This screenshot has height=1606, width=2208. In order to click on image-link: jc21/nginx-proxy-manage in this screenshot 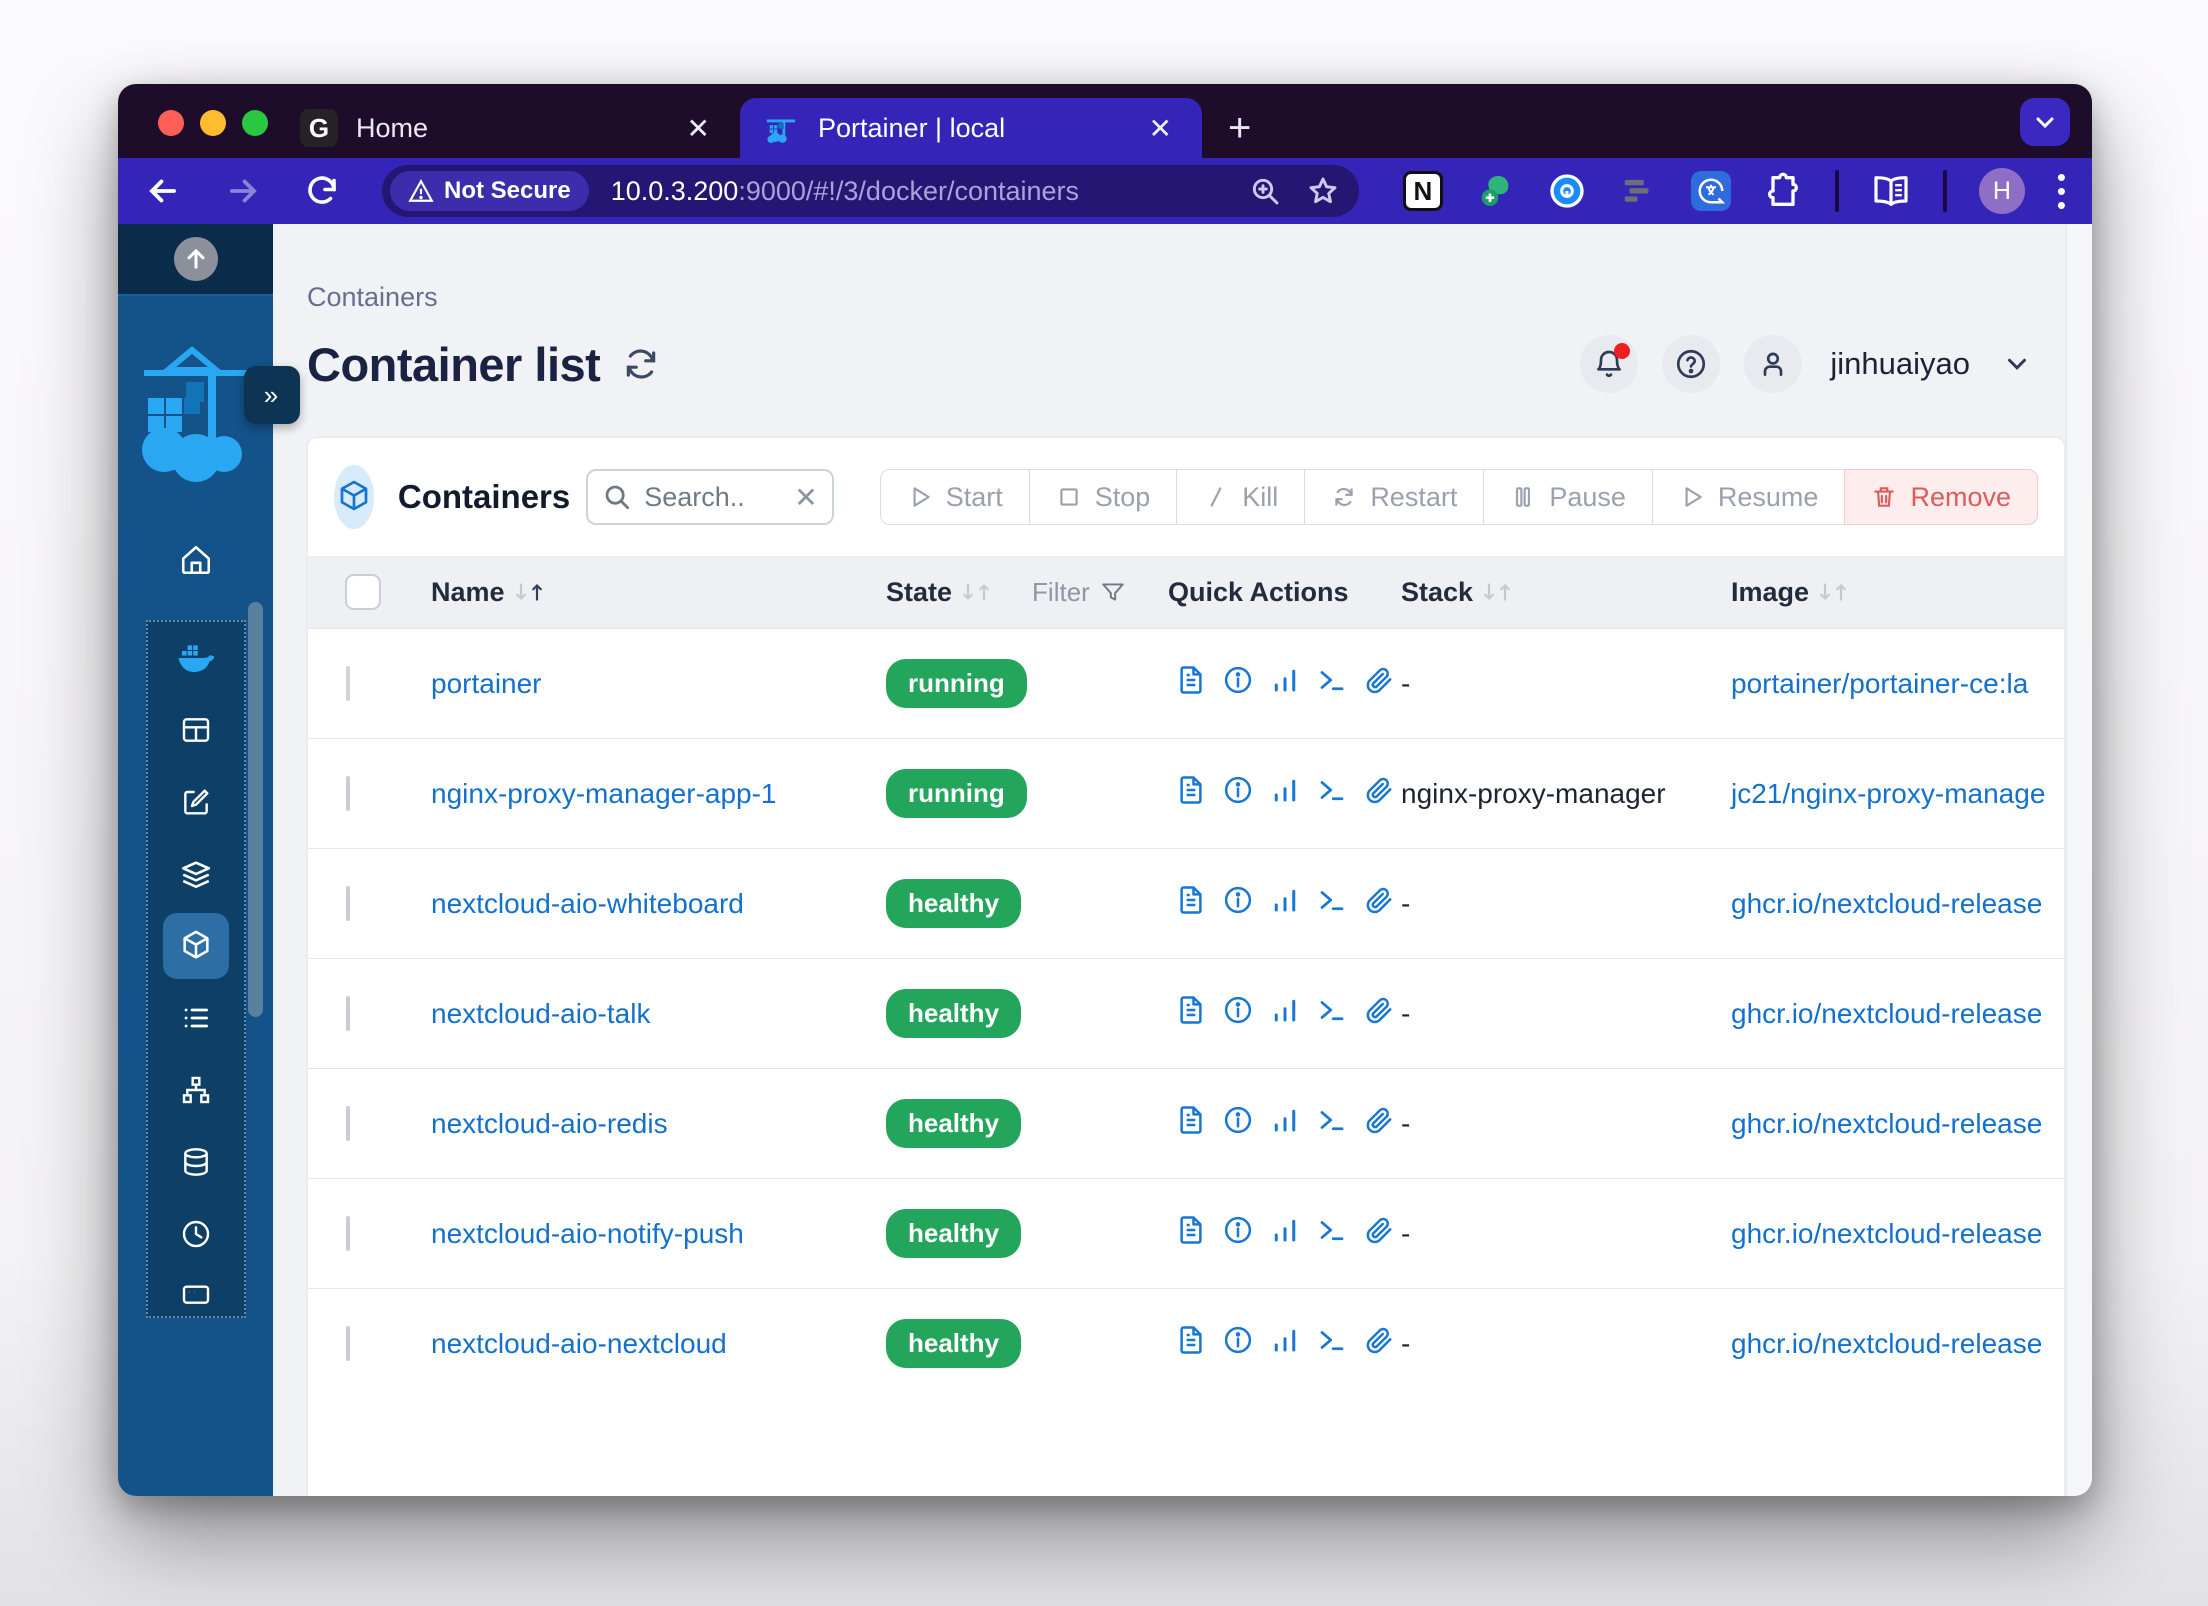, I will do `click(1888, 793)`.